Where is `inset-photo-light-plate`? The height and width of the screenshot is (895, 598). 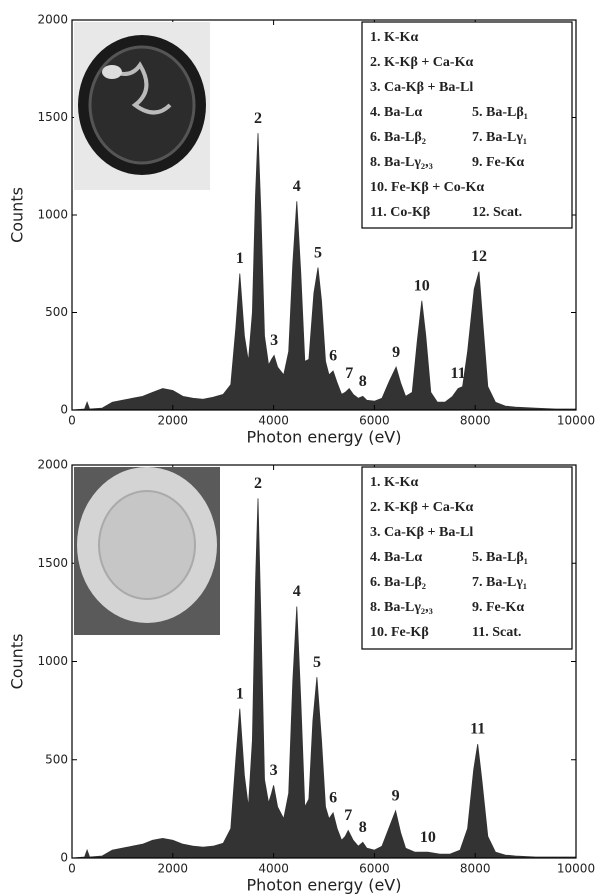 inset-photo-light-plate is located at coordinates (147, 551).